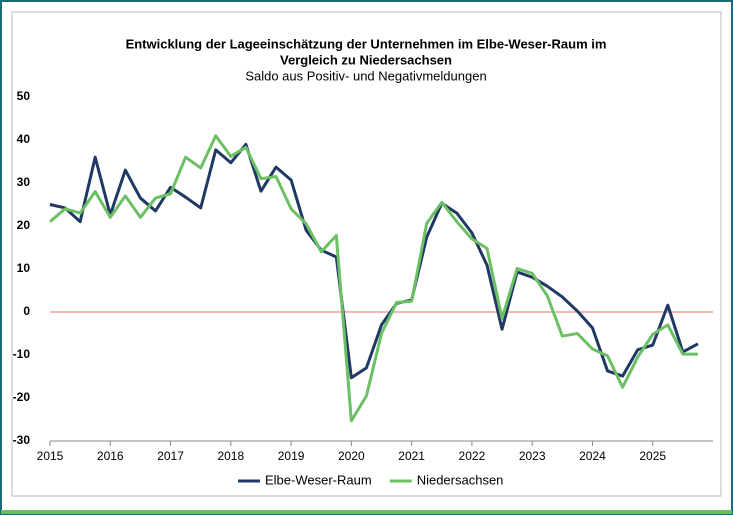  I want to click on y-tick-label: 30, so click(24, 182).